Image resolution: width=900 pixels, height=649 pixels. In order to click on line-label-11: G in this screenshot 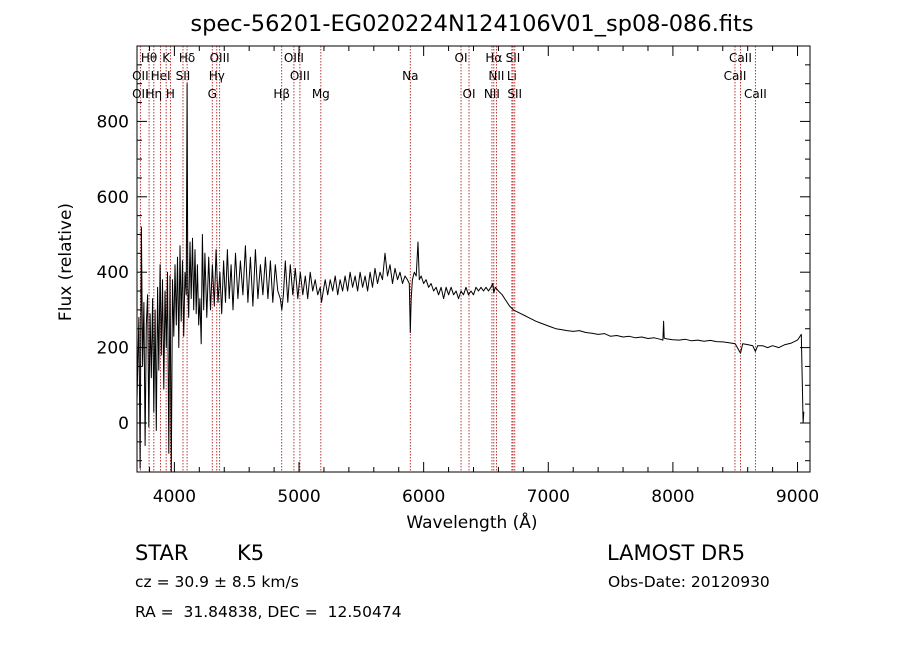, I will do `click(212, 94)`.